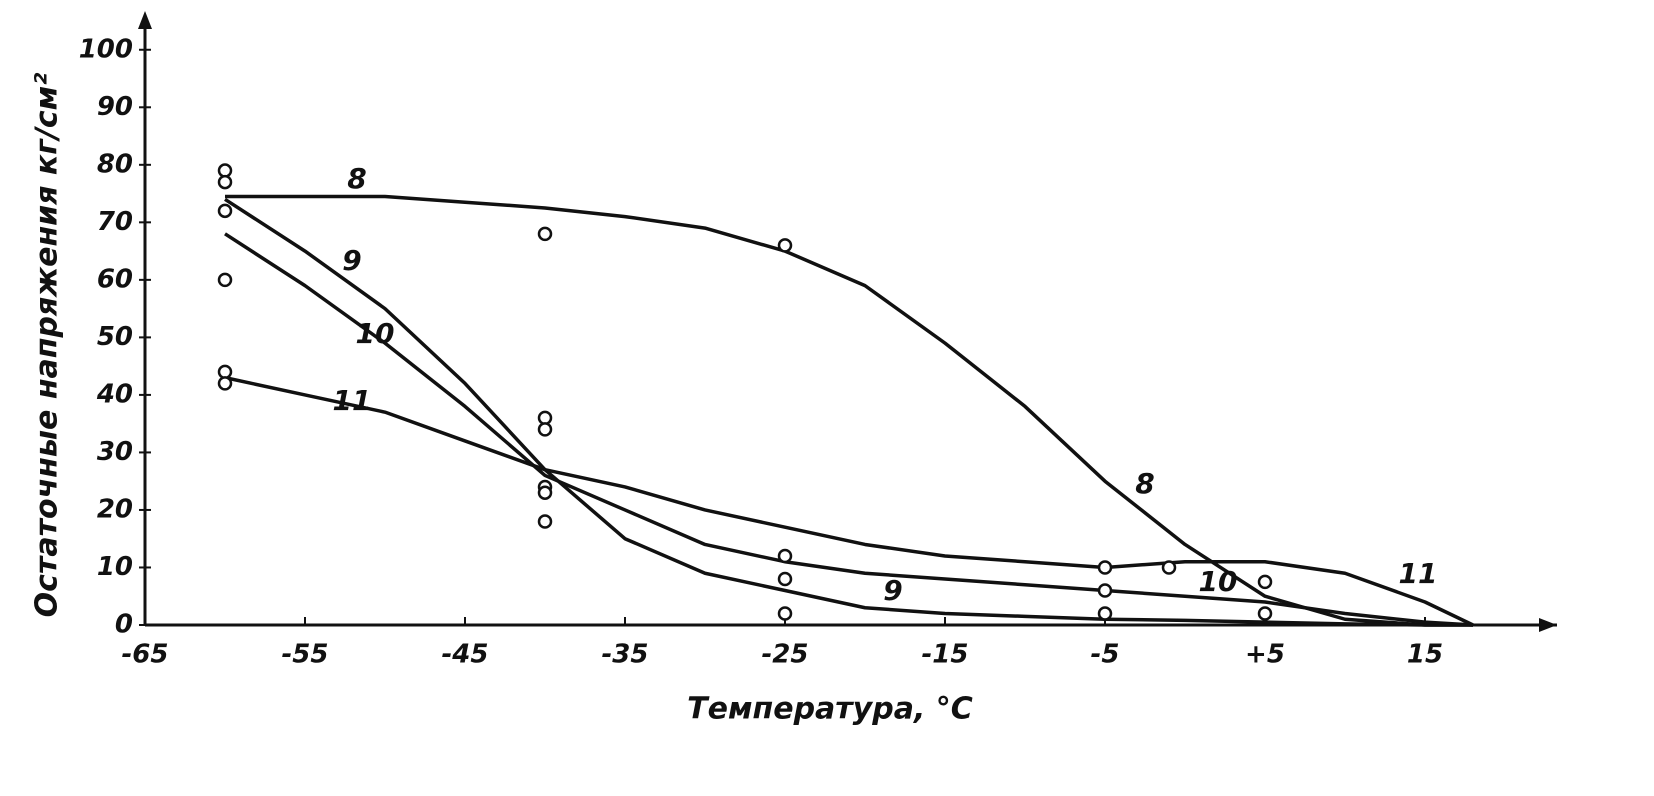  I want to click on y-tick-label: 90, so click(115, 107).